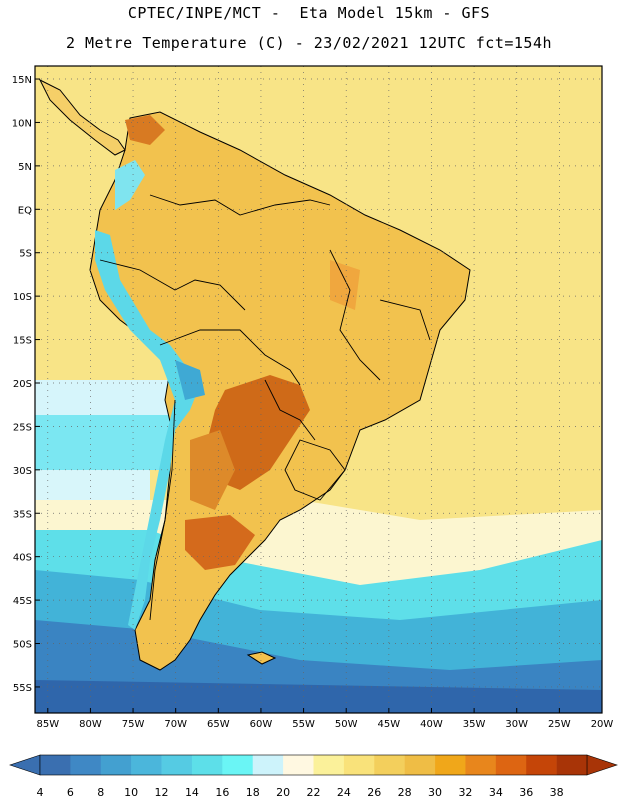 This screenshot has height=800, width=618. Describe the element at coordinates (261, 658) in the screenshot. I see `falkland-islands` at that location.